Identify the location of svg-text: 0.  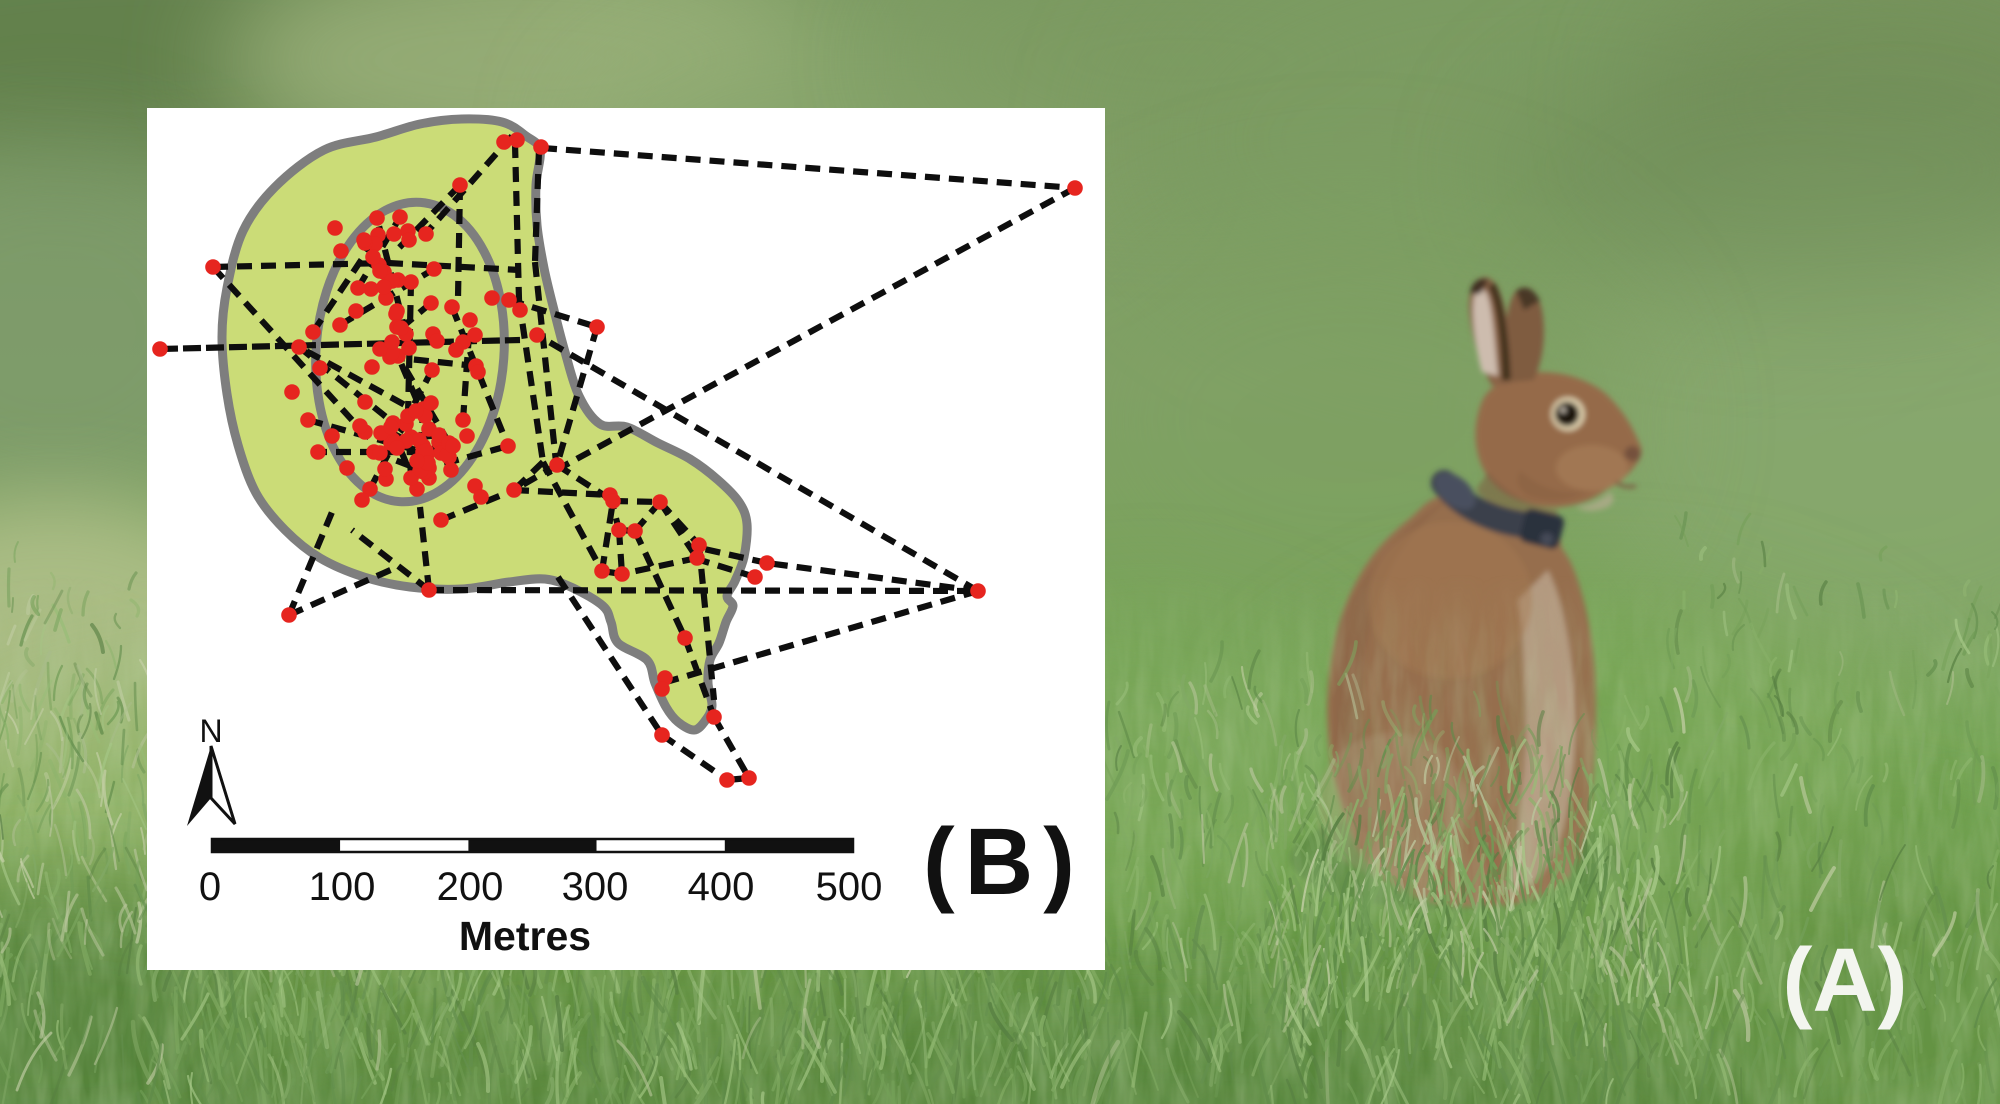
(210, 887).